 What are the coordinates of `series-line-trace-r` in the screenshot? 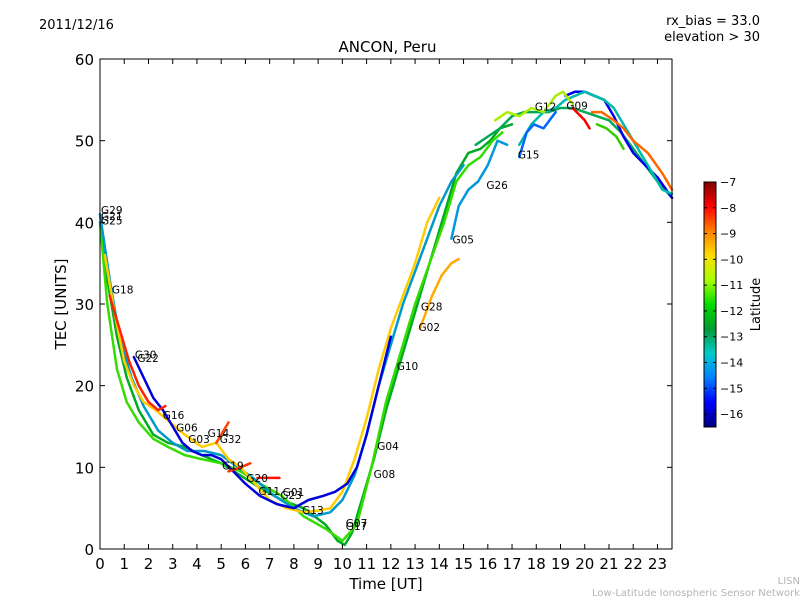 It's located at (479, 189).